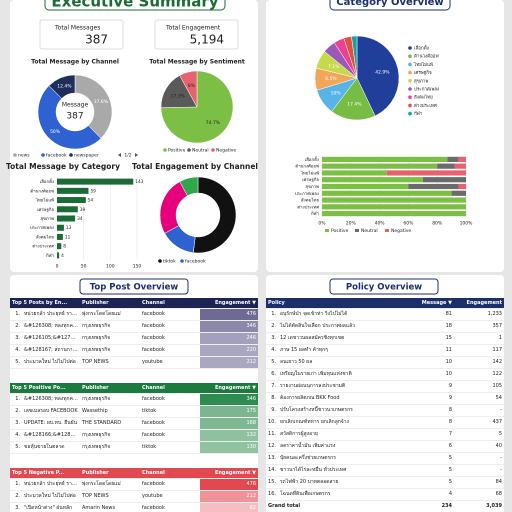 This screenshot has height=512, width=512. What do you see at coordinates (312, 159) in the screenshot?
I see `y-tick-label: เลือกตั้ง` at bounding box center [312, 159].